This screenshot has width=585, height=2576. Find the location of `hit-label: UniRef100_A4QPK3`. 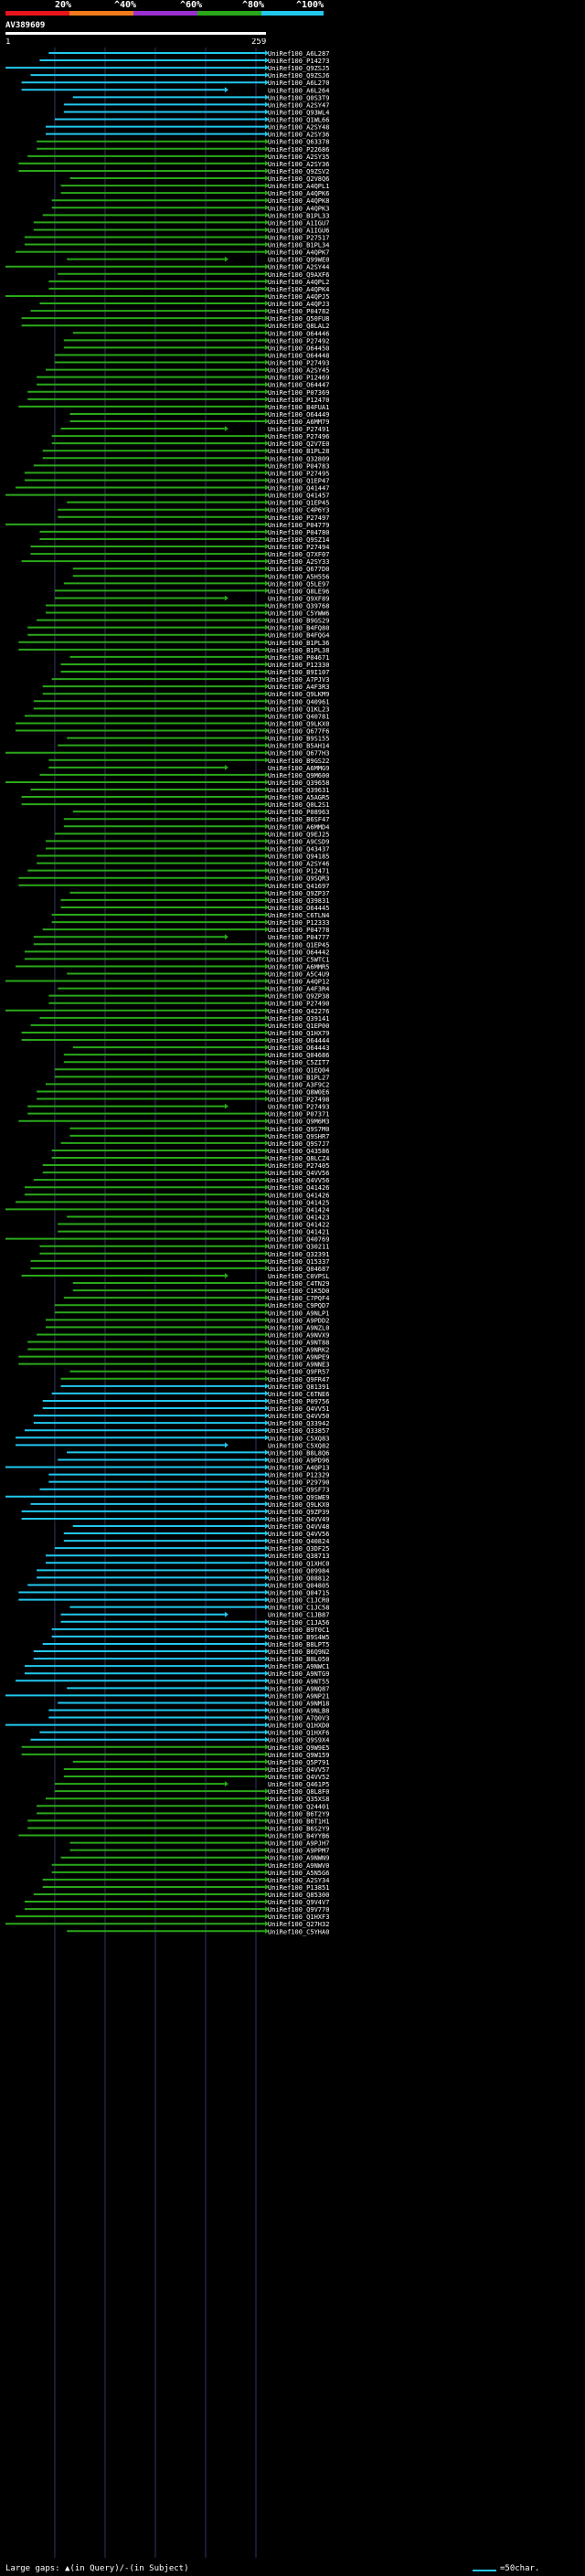

hit-label: UniRef100_A4QPK3 is located at coordinates (299, 208).